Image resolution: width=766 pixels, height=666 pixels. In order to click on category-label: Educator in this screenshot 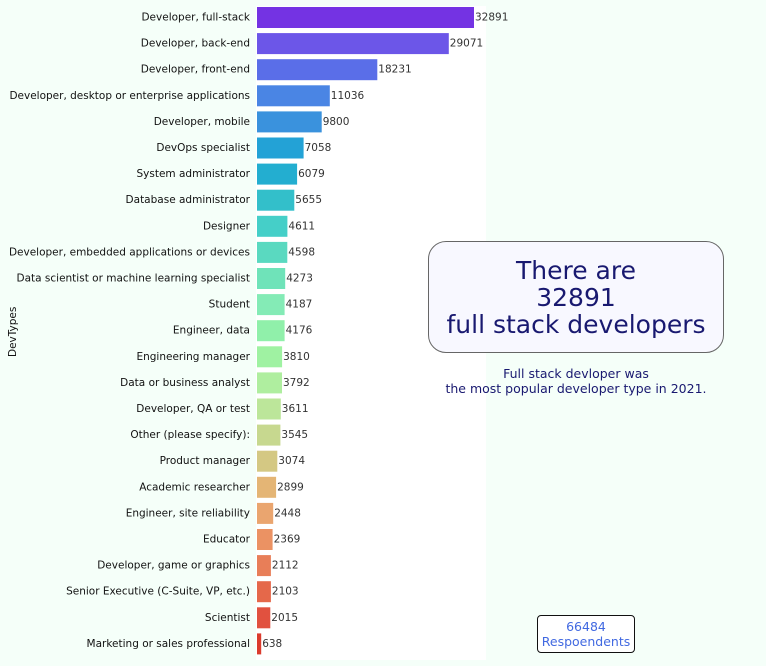, I will do `click(227, 540)`.